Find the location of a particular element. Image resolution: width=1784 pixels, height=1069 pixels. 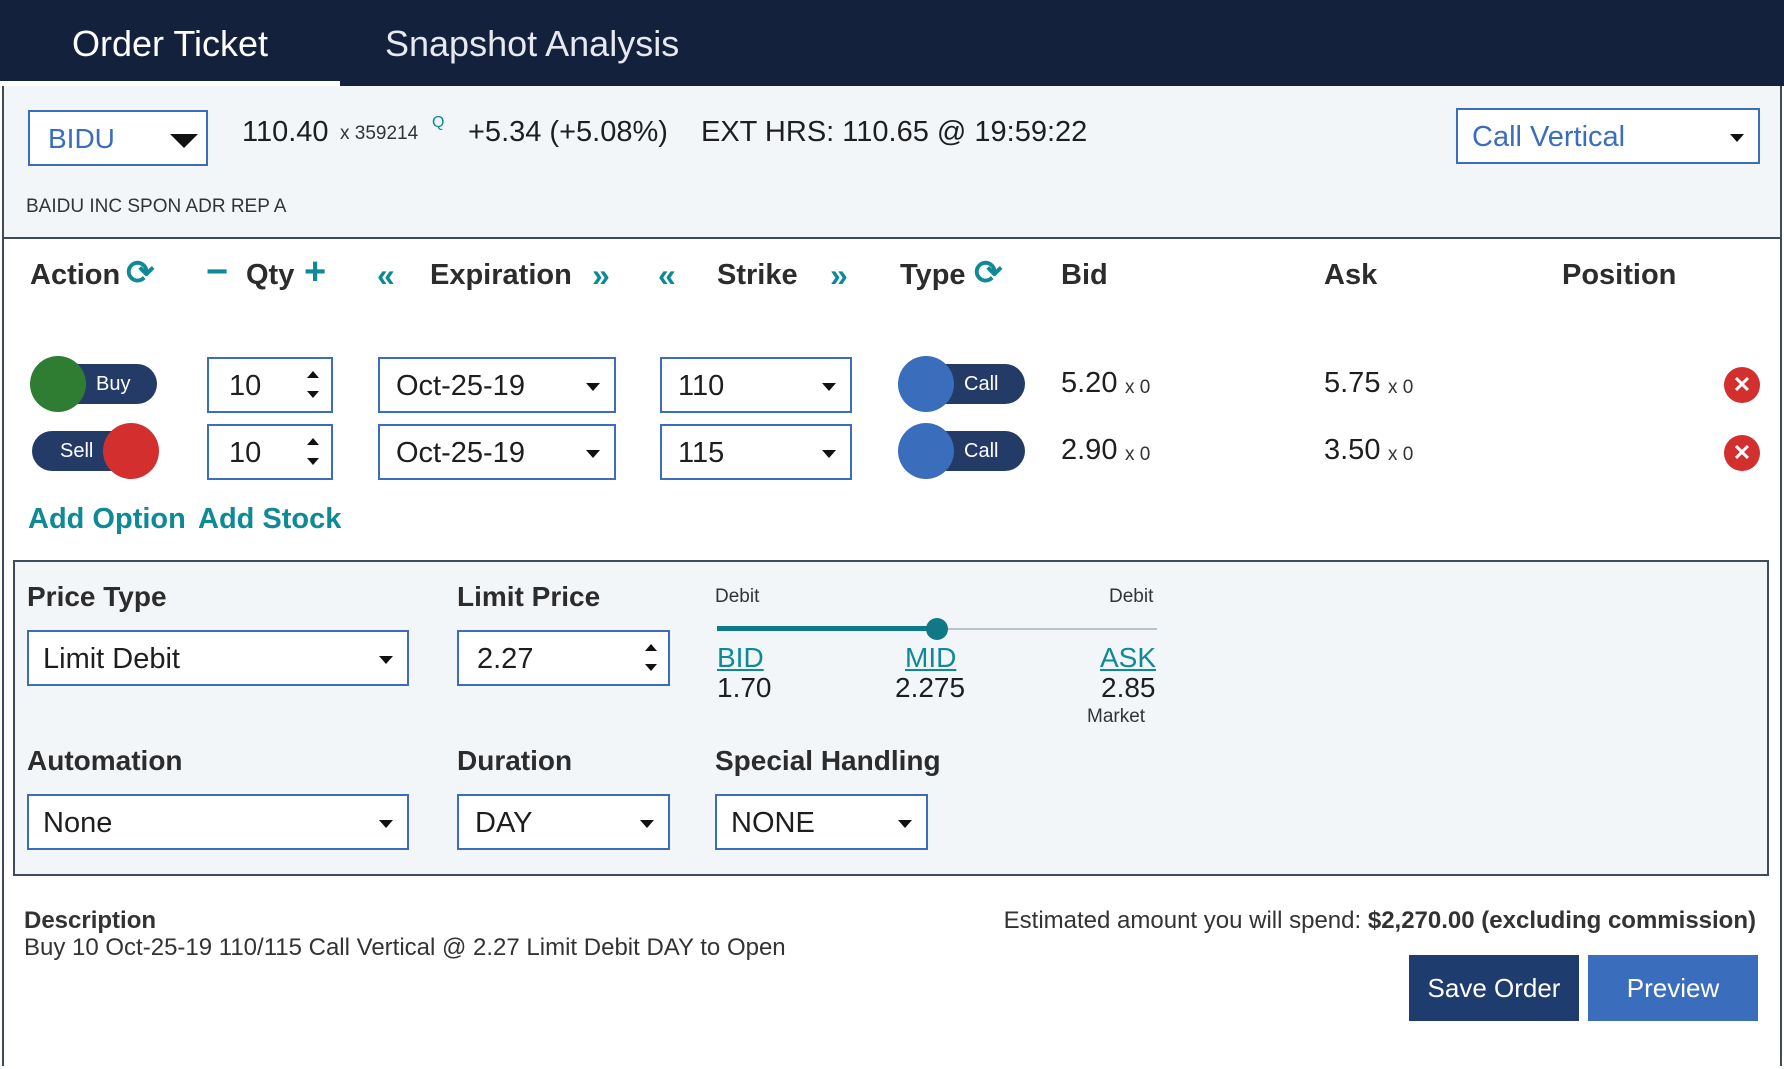

ask-price: 3.50 is located at coordinates (1352, 450).